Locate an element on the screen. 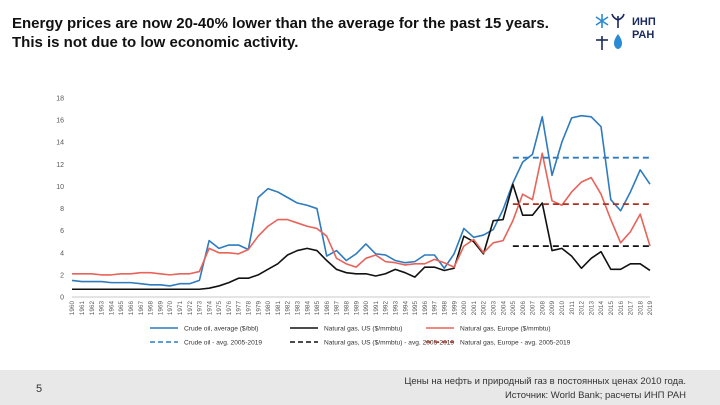 The image size is (720, 405). inp-ran-logo is located at coordinates (610, 31).